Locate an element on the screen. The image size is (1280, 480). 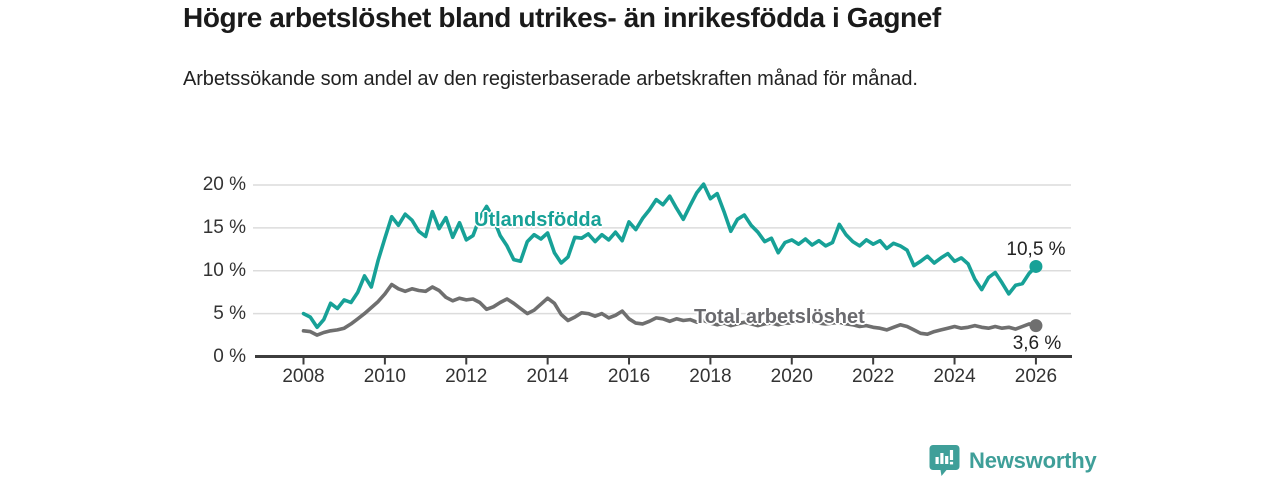
x-tick-label: 2008 is located at coordinates (303, 376).